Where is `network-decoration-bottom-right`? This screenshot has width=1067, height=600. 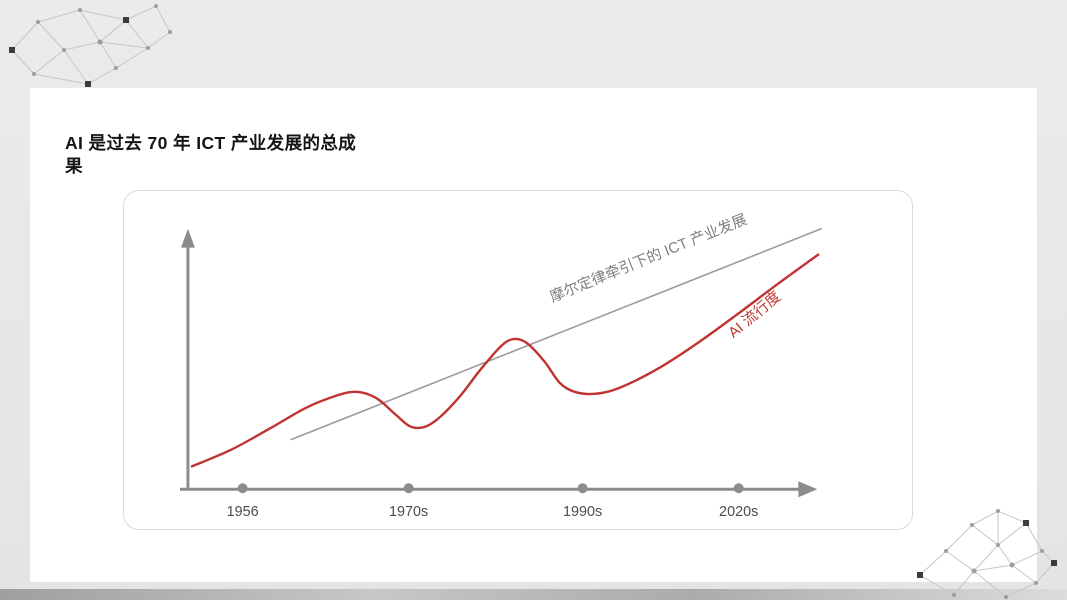 network-decoration-bottom-right is located at coordinates (987, 554).